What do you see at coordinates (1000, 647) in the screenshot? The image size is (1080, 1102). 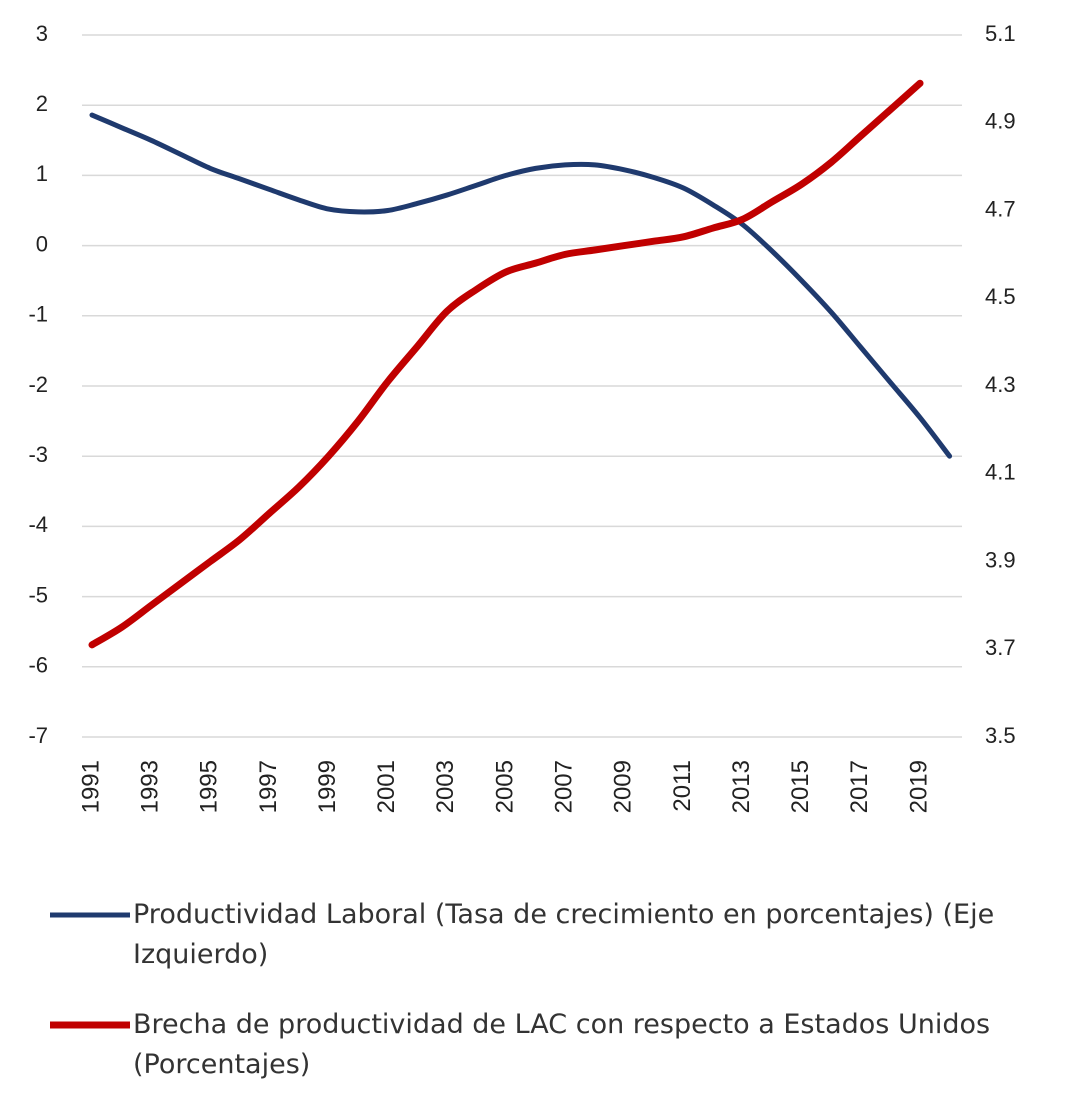 I see `y2-tick-label: 3.7` at bounding box center [1000, 647].